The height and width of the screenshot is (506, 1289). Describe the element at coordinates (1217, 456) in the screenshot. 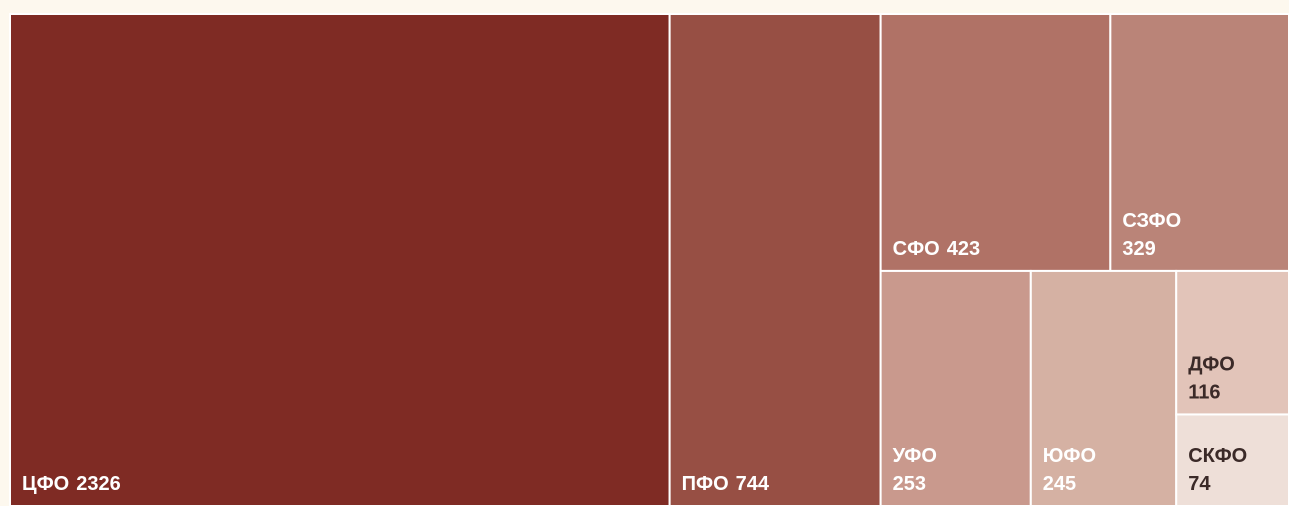

I see `cell-label: СКФО` at that location.